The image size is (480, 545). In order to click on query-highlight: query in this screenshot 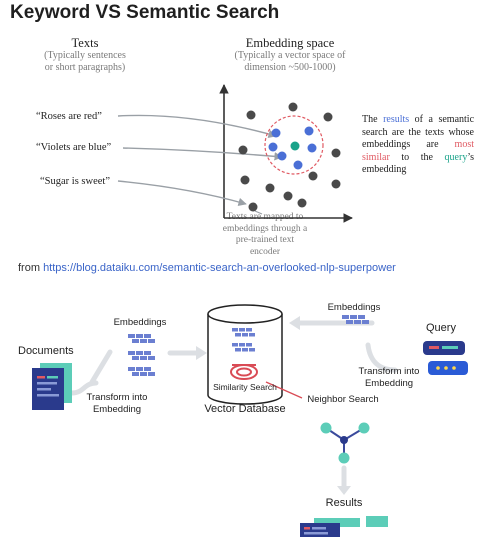, I will do `click(456, 157)`.